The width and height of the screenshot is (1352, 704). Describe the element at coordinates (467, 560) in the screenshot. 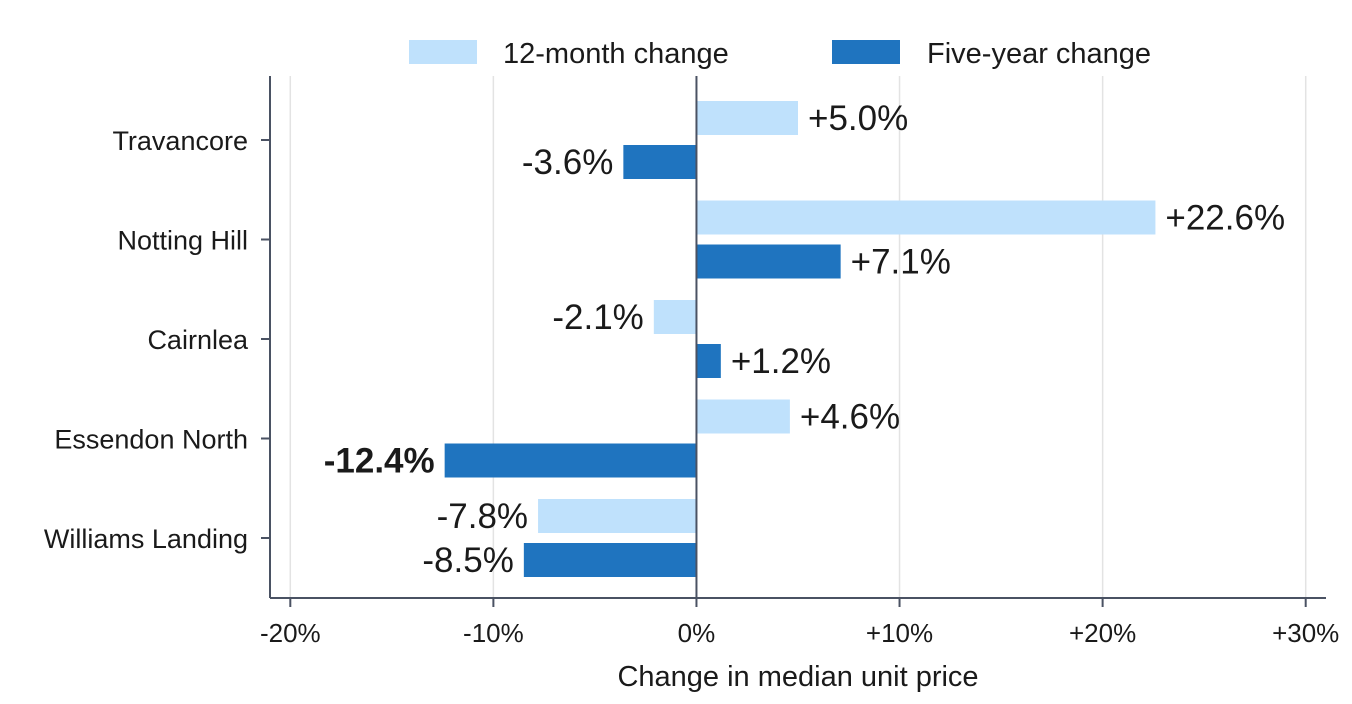

I see `data-label: -8.5%` at that location.